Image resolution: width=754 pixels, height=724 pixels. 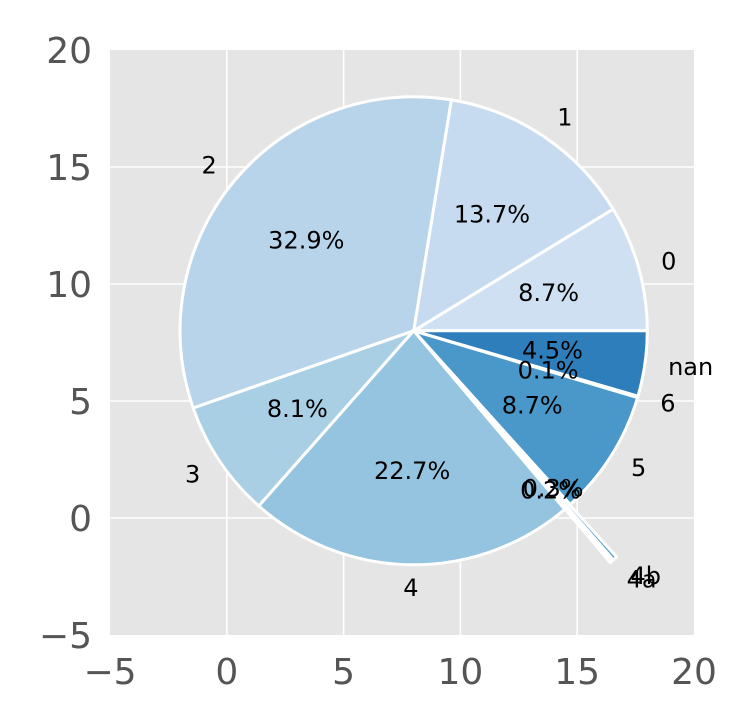 What do you see at coordinates (109, 672) in the screenshot?
I see `x-tick-label: −5` at bounding box center [109, 672].